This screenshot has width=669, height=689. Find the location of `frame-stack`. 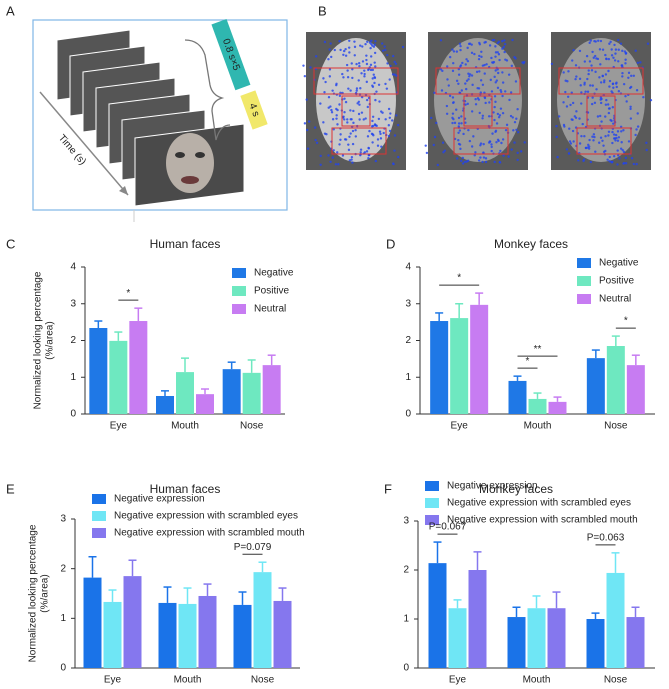

frame-stack is located at coordinates (150, 118).